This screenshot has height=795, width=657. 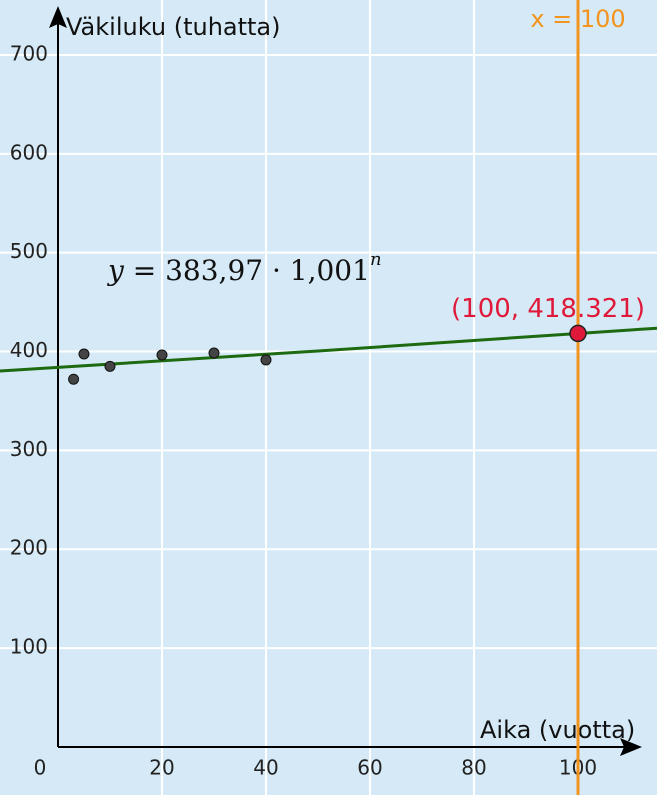 What do you see at coordinates (40, 767) in the screenshot?
I see `x-tick-label: 0` at bounding box center [40, 767].